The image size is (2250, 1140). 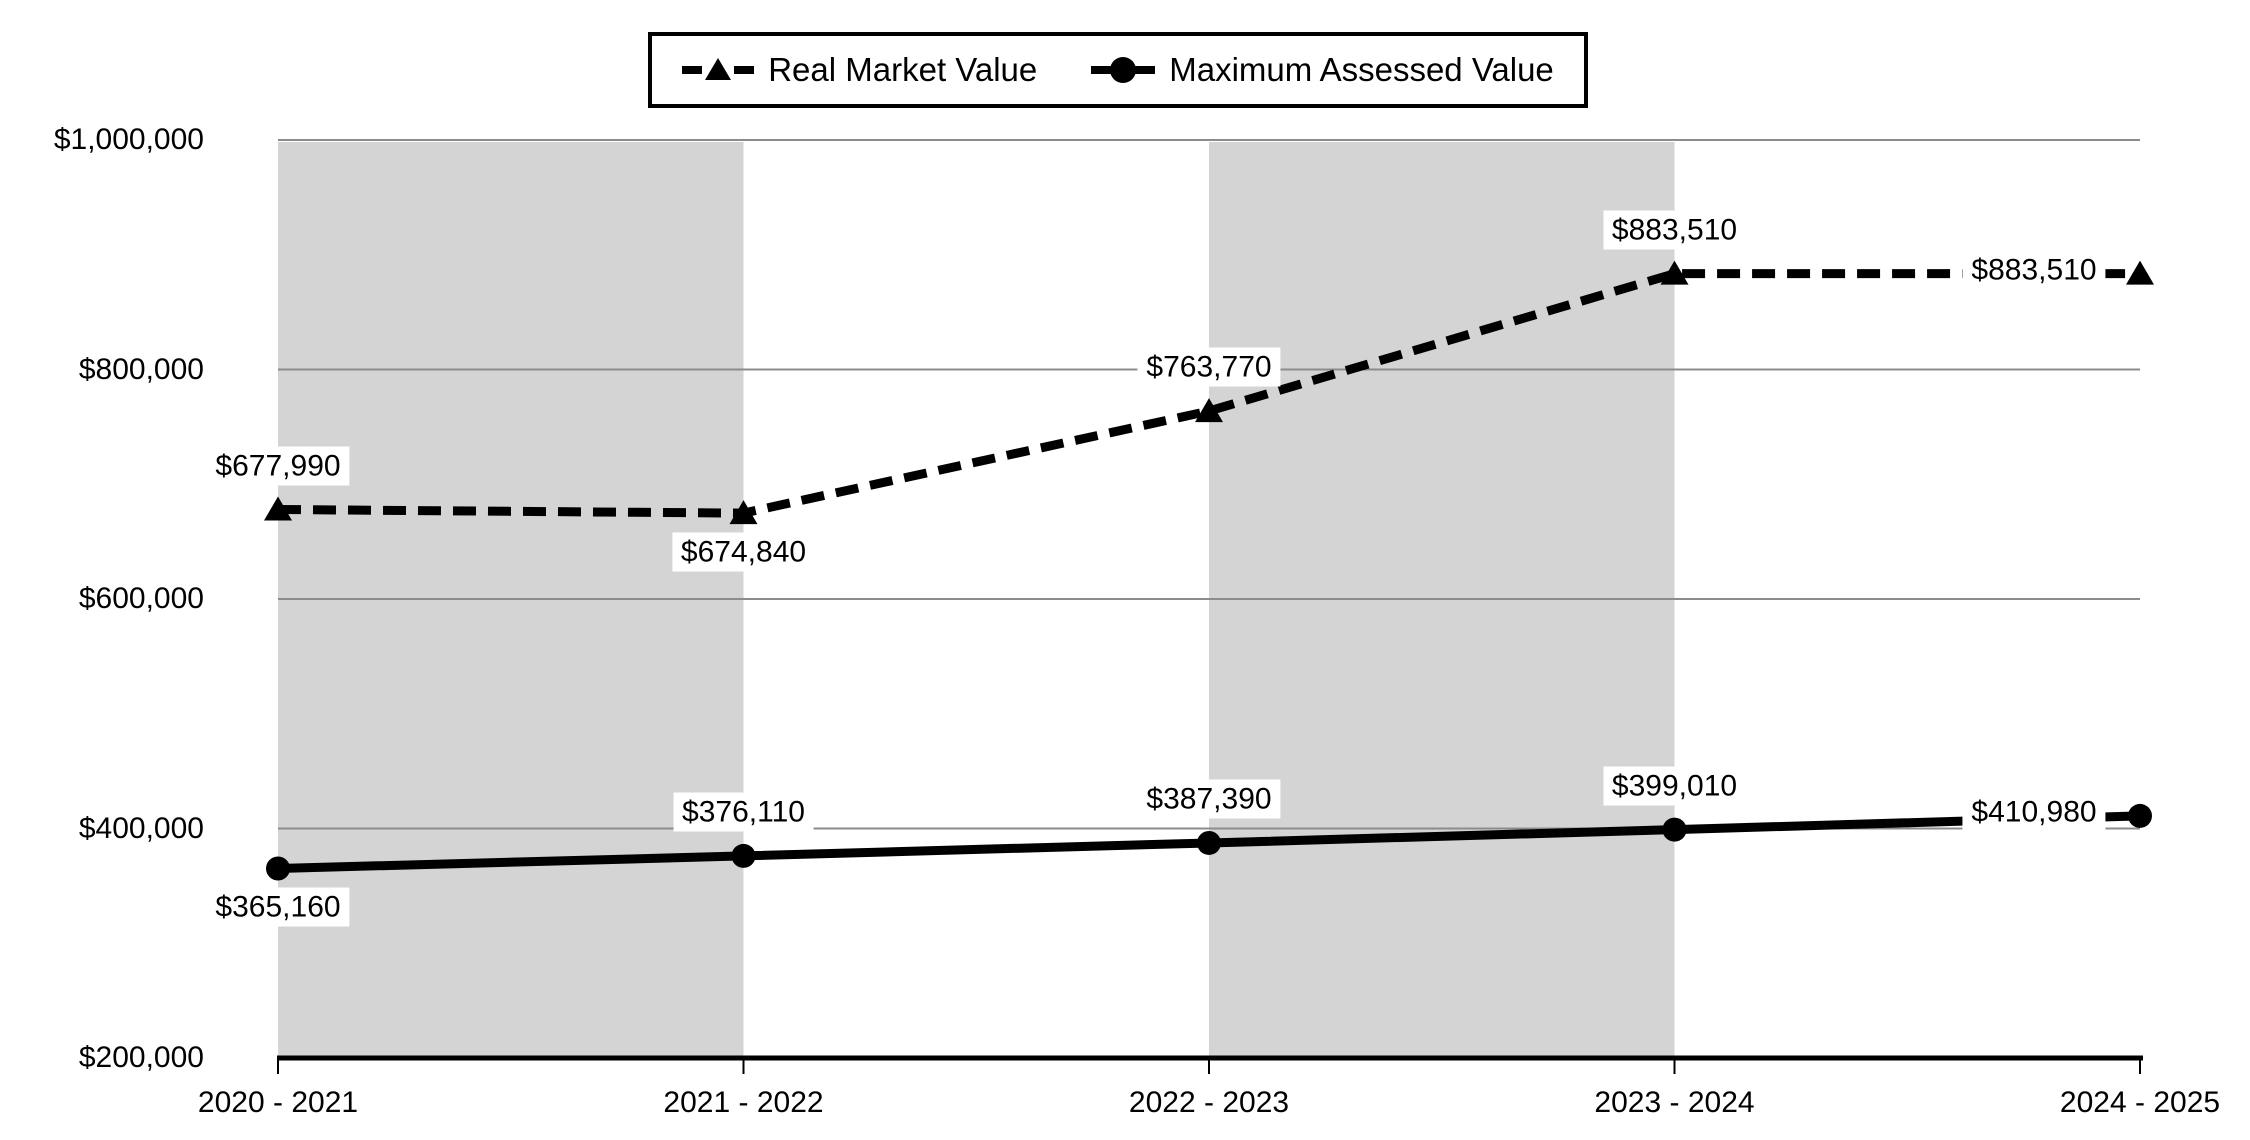 I want to click on data-label: $410,980, so click(x=2034, y=812).